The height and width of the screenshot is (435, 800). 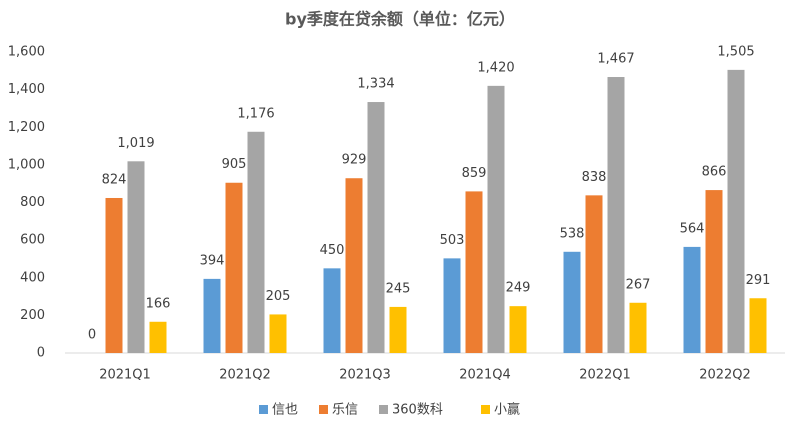 I want to click on y-tick-label: 1,400, so click(x=26, y=89).